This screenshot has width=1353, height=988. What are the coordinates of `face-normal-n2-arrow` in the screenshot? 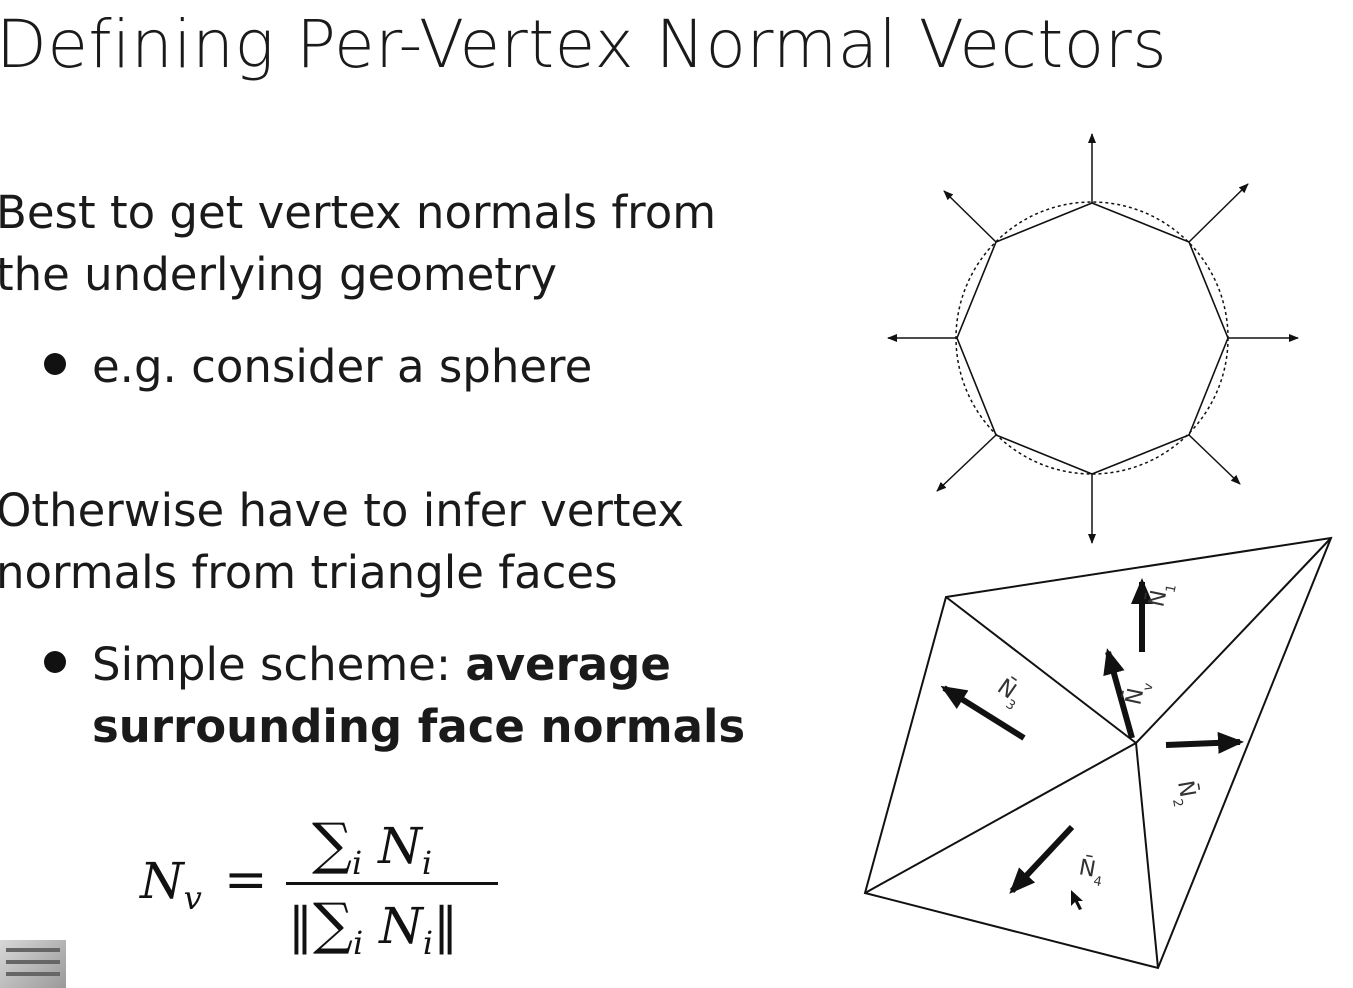 It's located at (1204, 742).